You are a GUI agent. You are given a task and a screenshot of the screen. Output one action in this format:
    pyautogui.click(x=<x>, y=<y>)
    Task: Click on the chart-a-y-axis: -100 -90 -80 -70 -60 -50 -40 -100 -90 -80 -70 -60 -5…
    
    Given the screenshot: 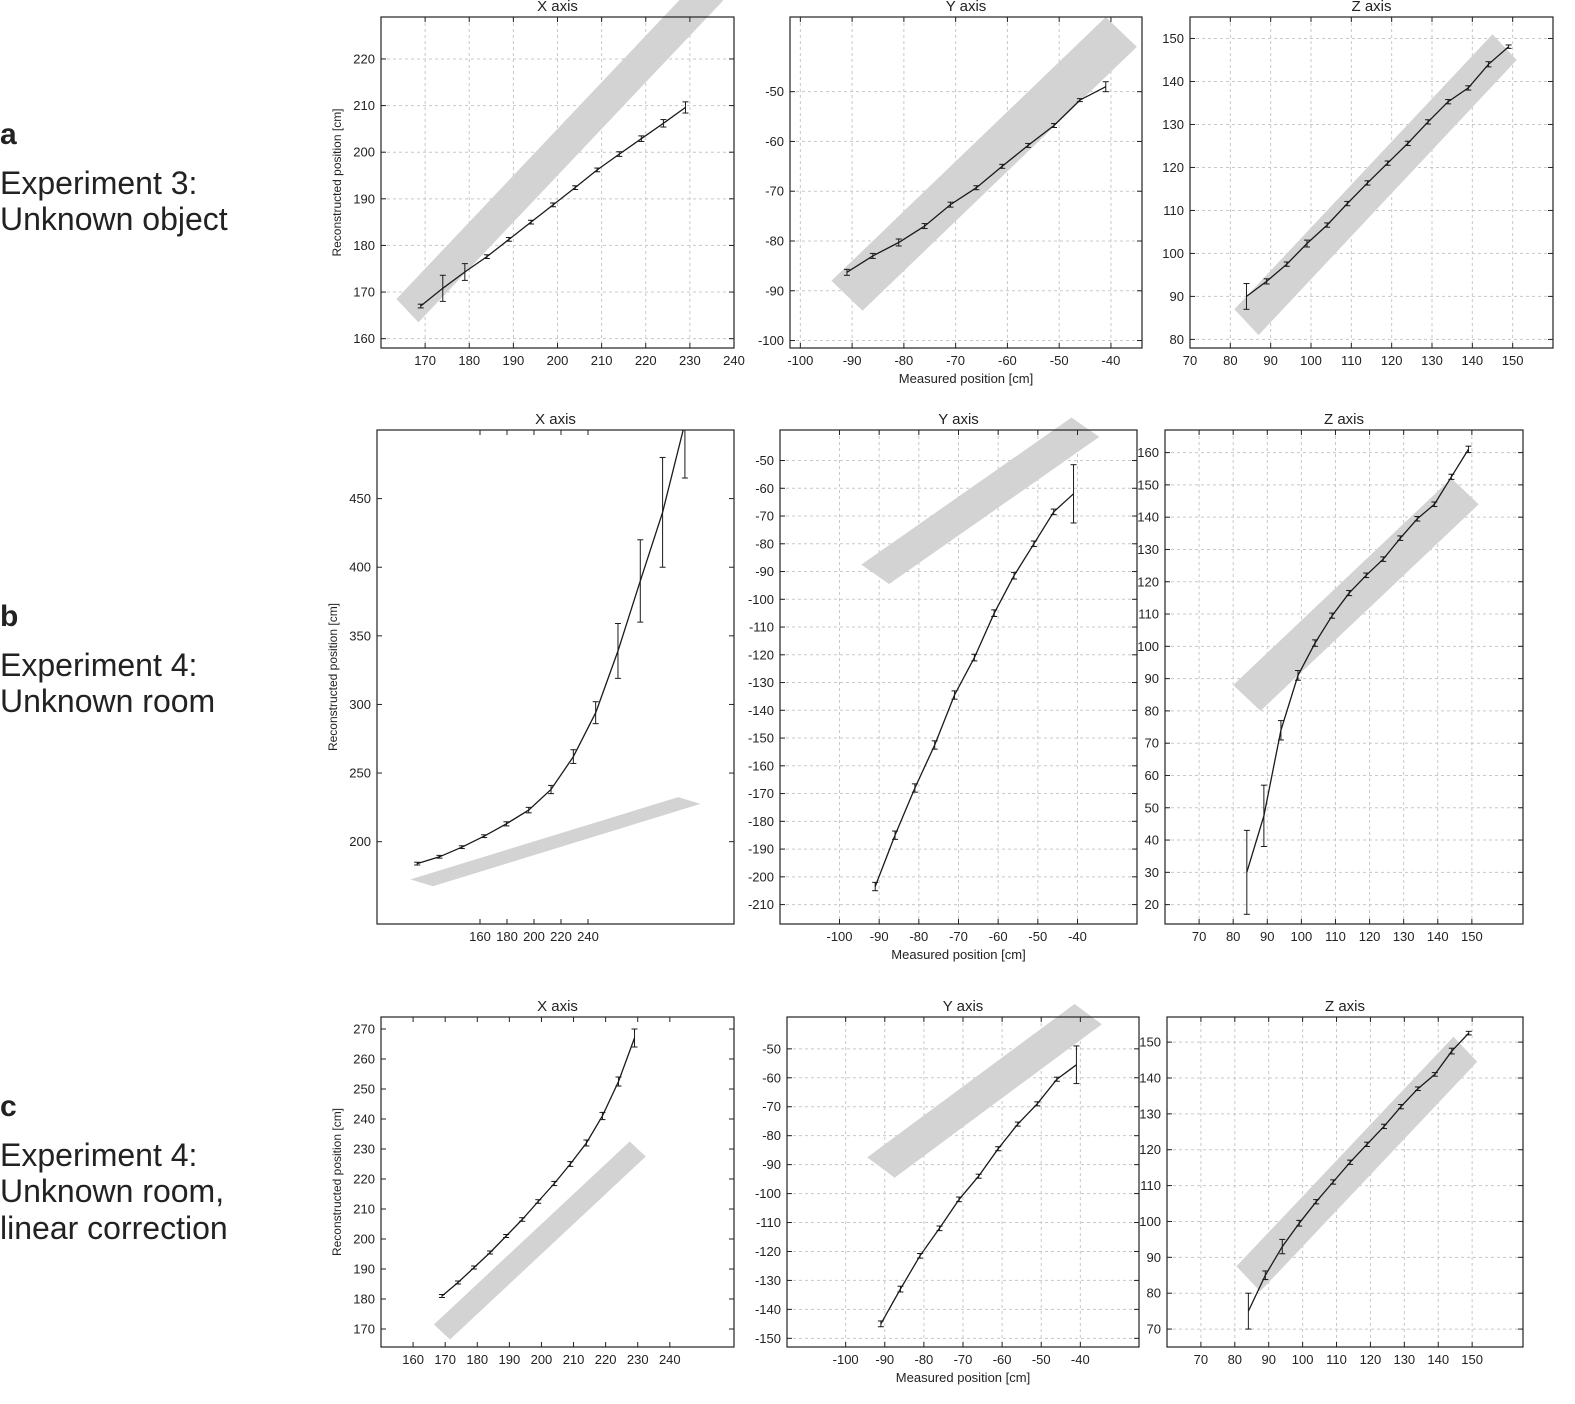 What is the action you would take?
    pyautogui.click(x=950, y=193)
    